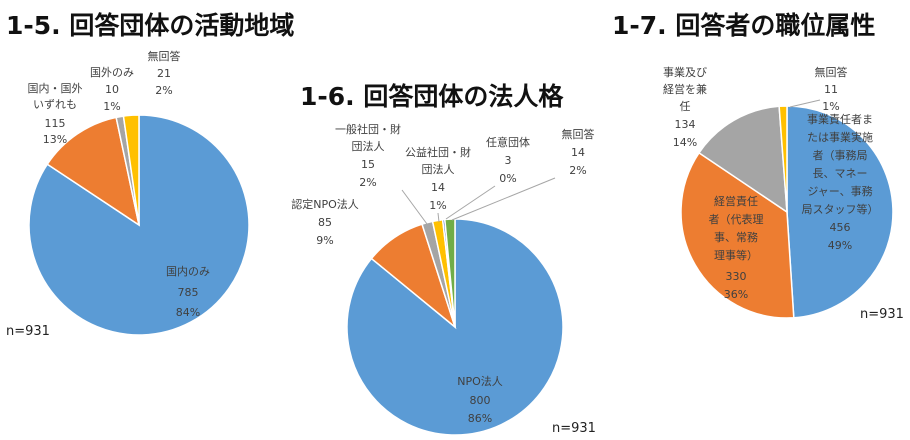 This screenshot has width=910, height=440. What do you see at coordinates (840, 173) in the screenshot?
I see `data-label-business-lead-line-4: 長、マネー` at bounding box center [840, 173].